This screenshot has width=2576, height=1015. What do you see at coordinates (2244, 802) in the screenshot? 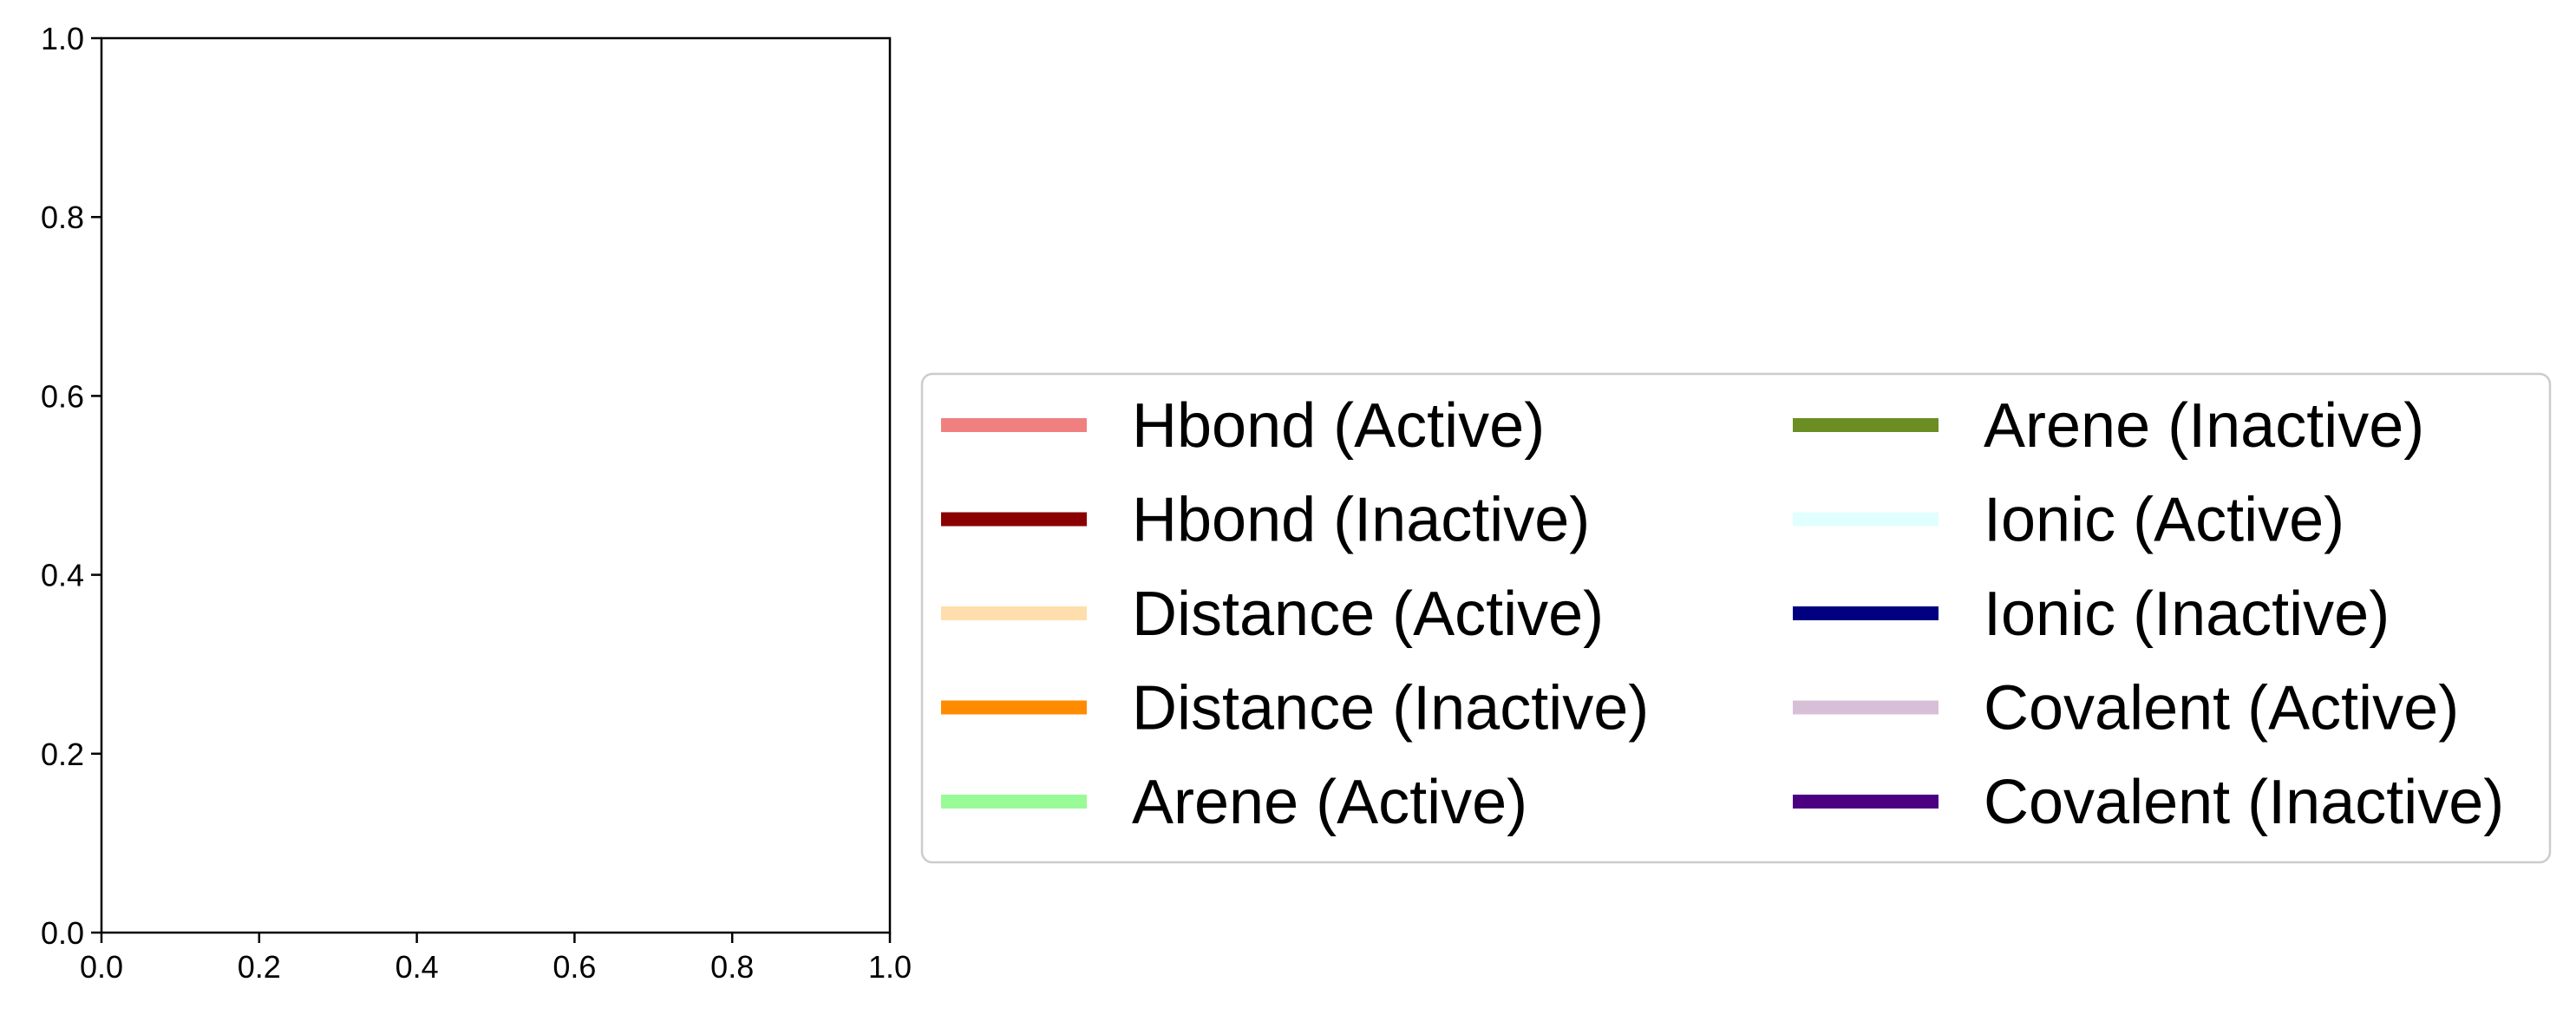
I see `legend-label: Covalent (Inactive)` at bounding box center [2244, 802].